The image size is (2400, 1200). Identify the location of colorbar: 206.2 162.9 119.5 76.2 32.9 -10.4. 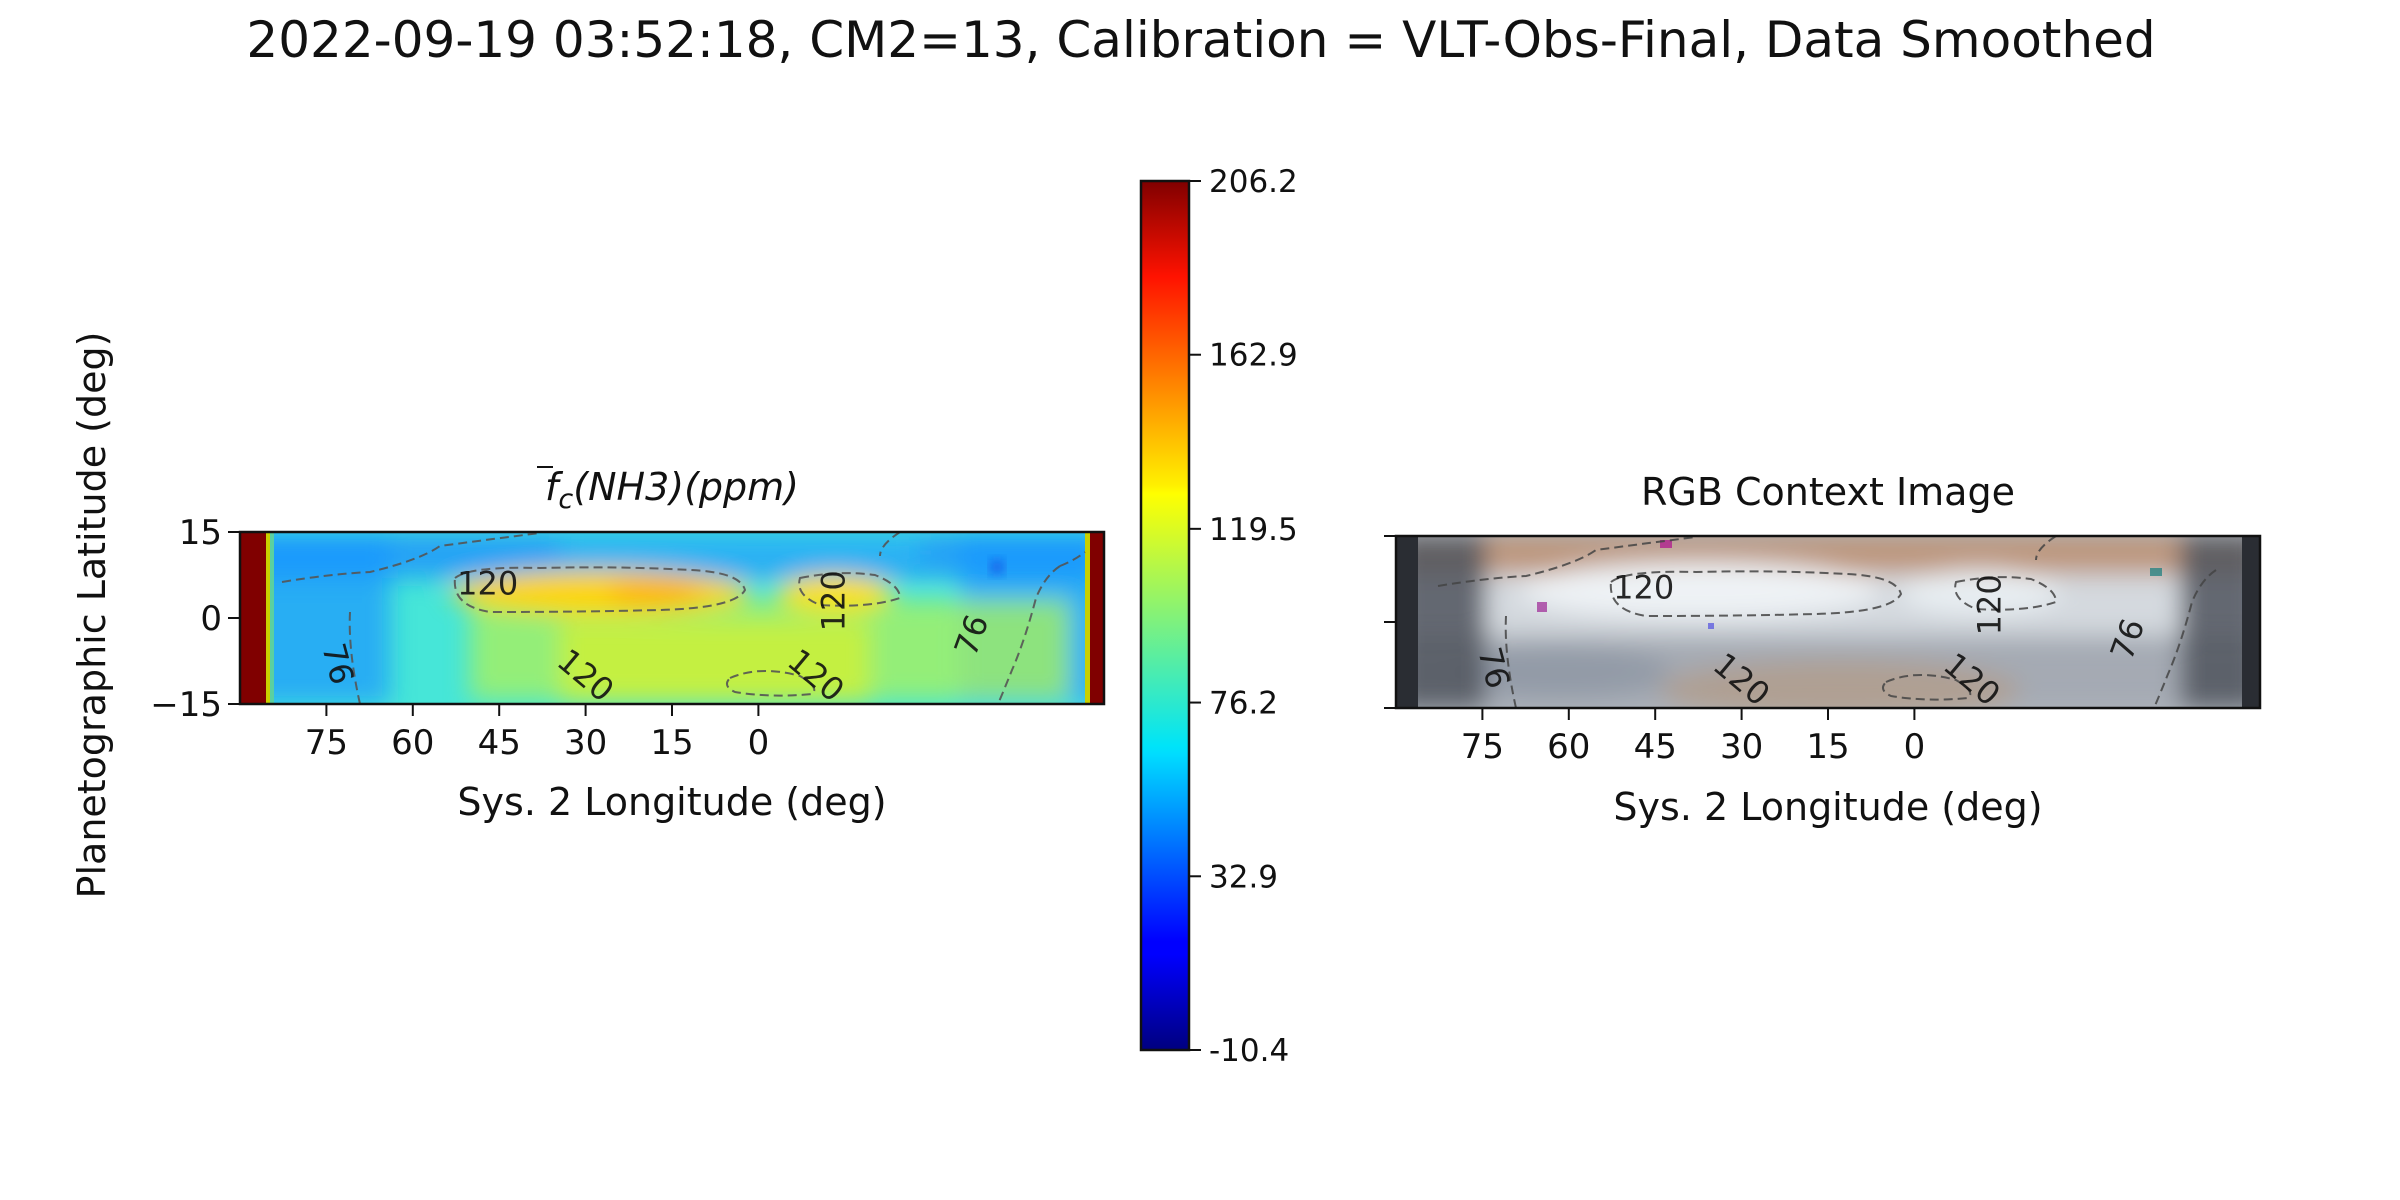
(1218, 616).